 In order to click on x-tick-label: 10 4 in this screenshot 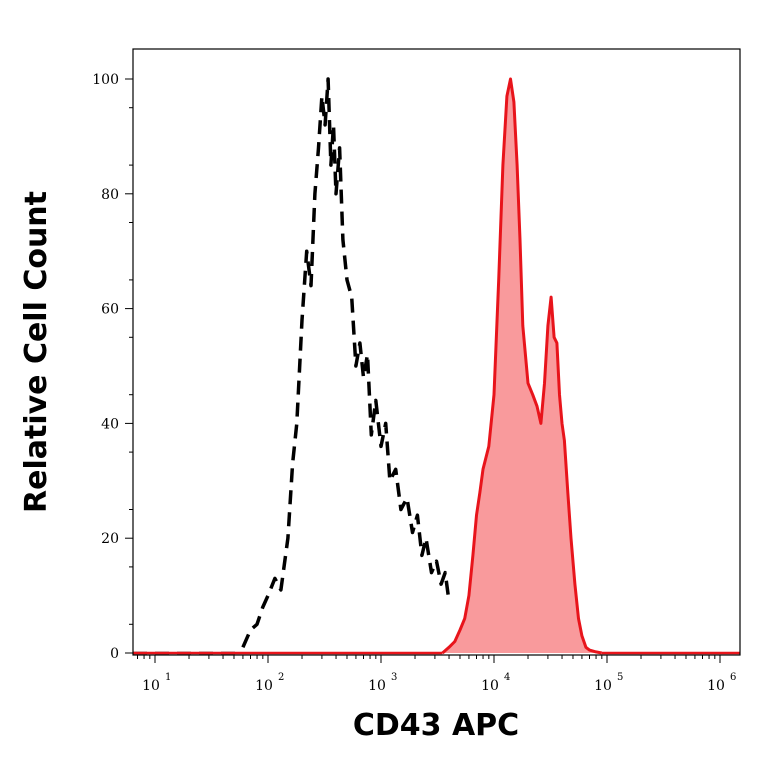, I will do `click(495, 683)`.